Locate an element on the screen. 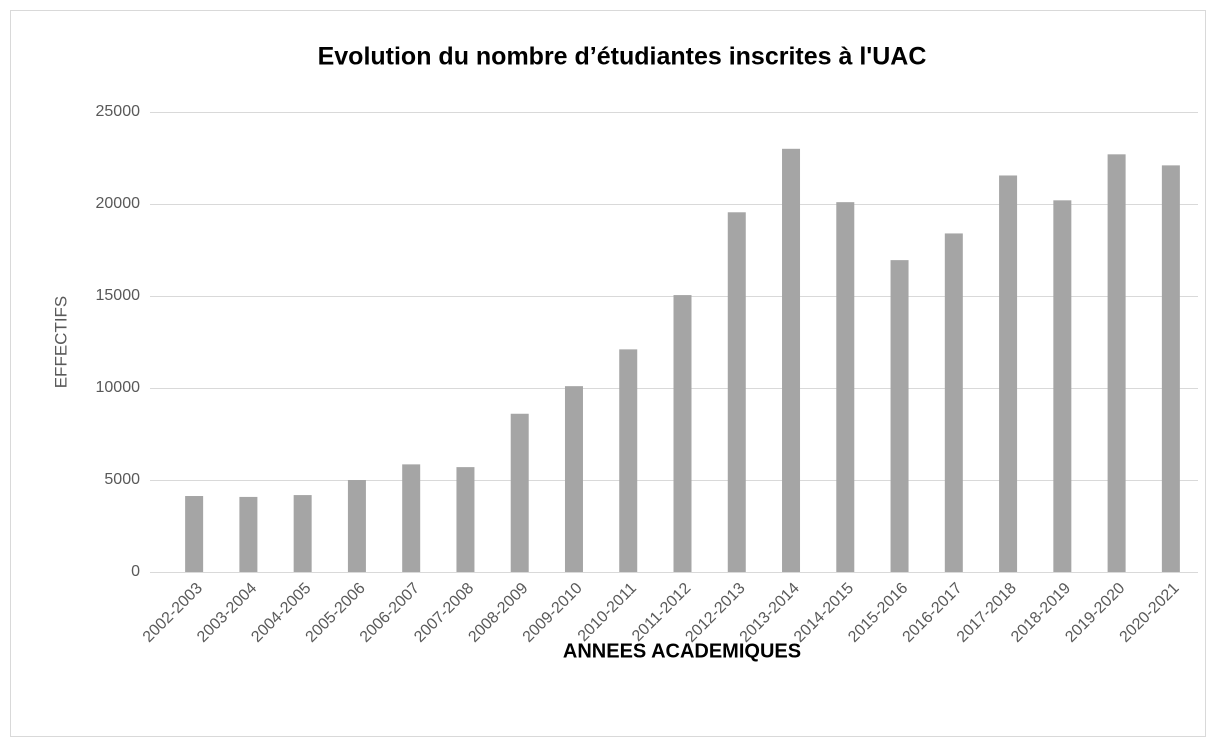  y-tick-label: 20000 is located at coordinates (118, 203).